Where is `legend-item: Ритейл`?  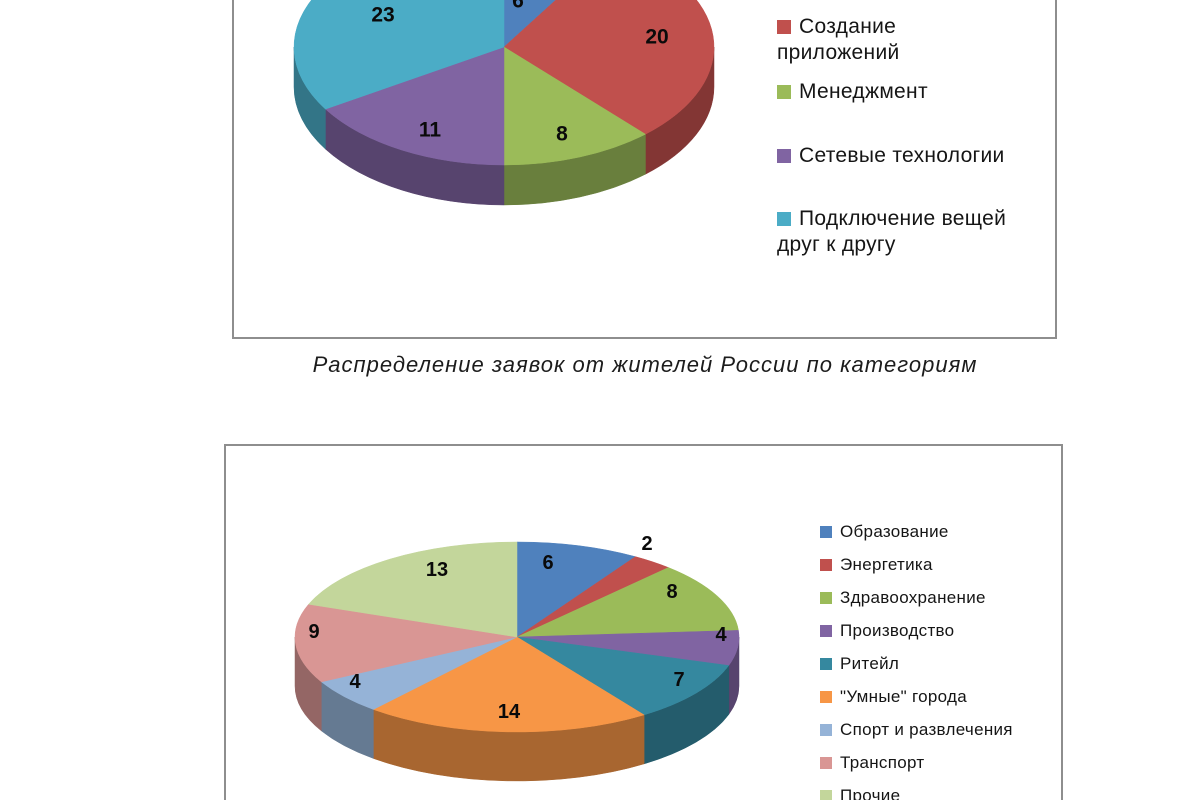
legend-item: Ритейл is located at coordinates (942, 664).